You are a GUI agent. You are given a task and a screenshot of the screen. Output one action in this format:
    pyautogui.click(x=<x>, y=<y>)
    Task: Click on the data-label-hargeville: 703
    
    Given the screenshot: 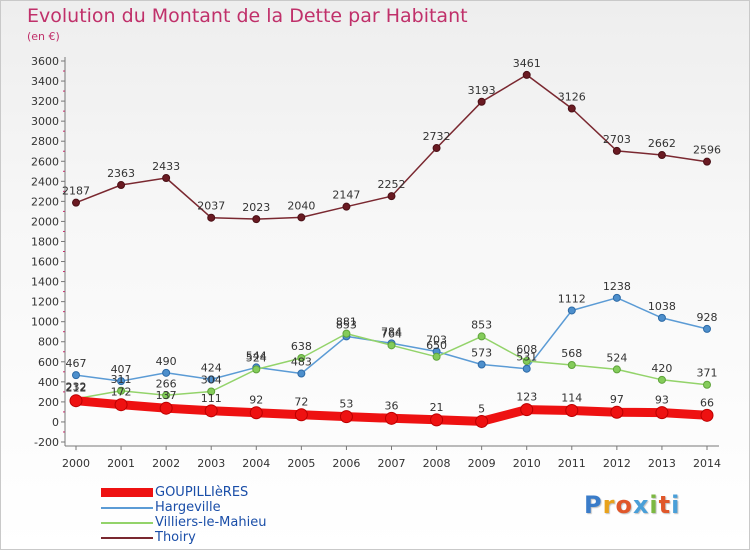 What is the action you would take?
    pyautogui.click(x=436, y=339)
    